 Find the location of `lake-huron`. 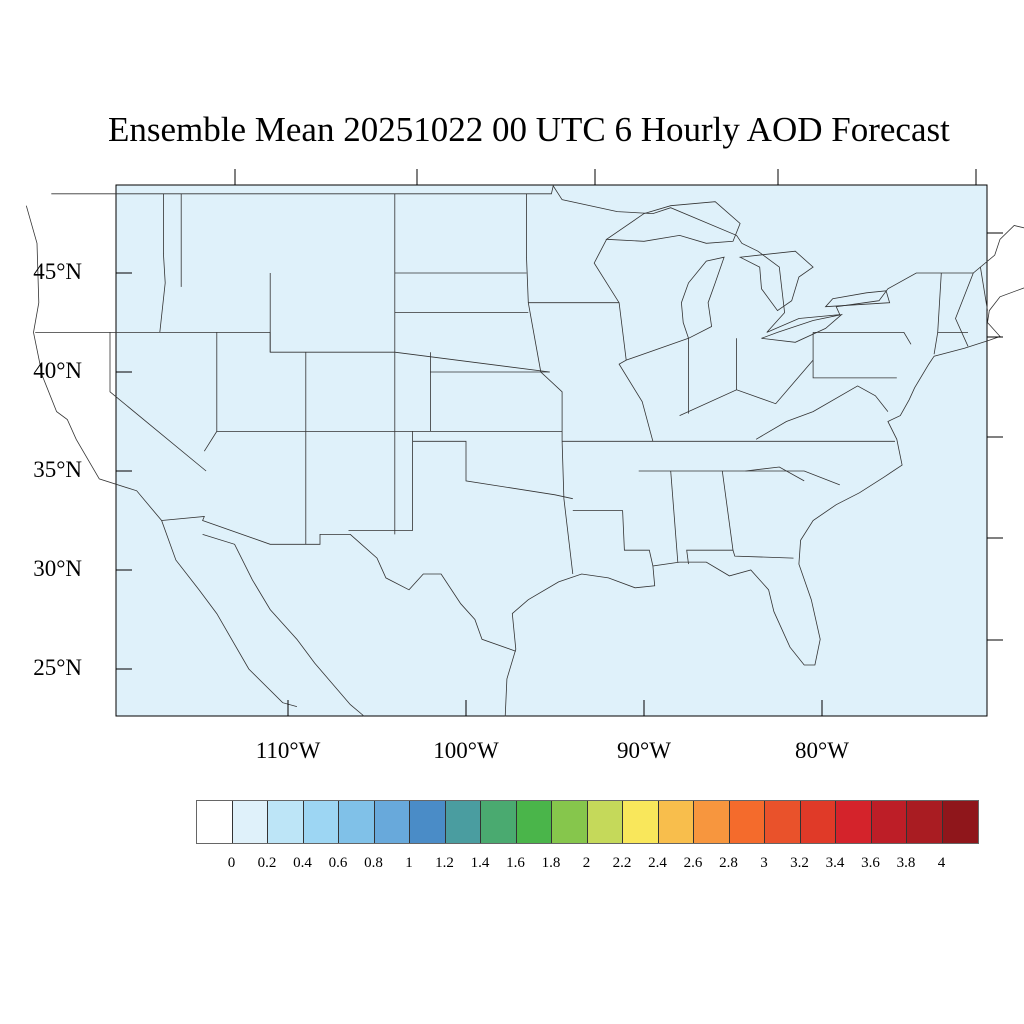

lake-huron is located at coordinates (776, 281).